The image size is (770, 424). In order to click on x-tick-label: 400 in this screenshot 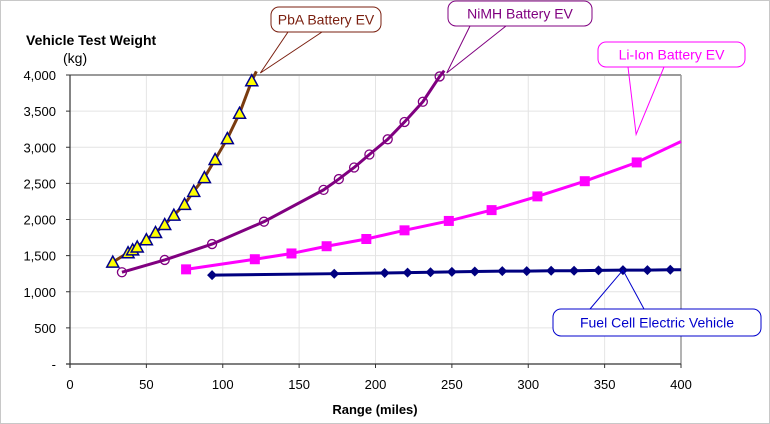, I will do `click(681, 384)`.